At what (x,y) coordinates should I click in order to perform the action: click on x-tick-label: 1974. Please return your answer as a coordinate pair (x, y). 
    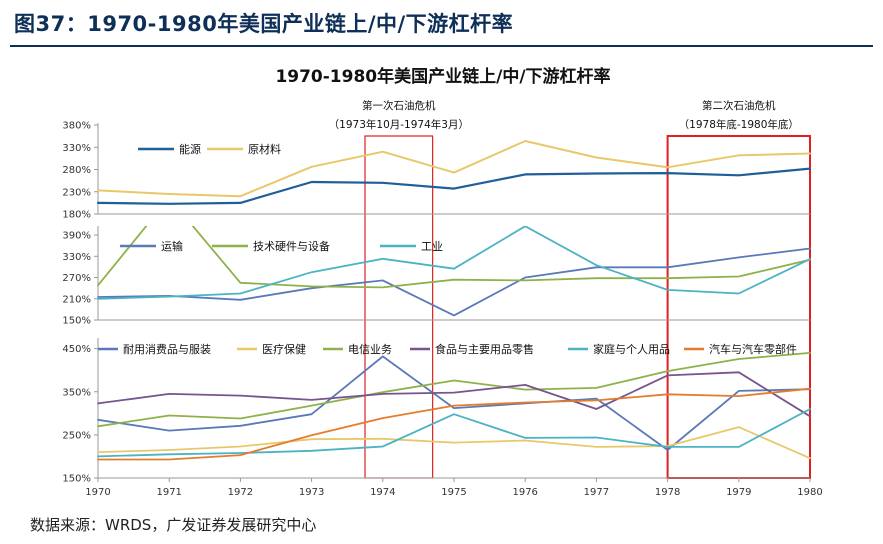
    Looking at the image, I should click on (382, 492).